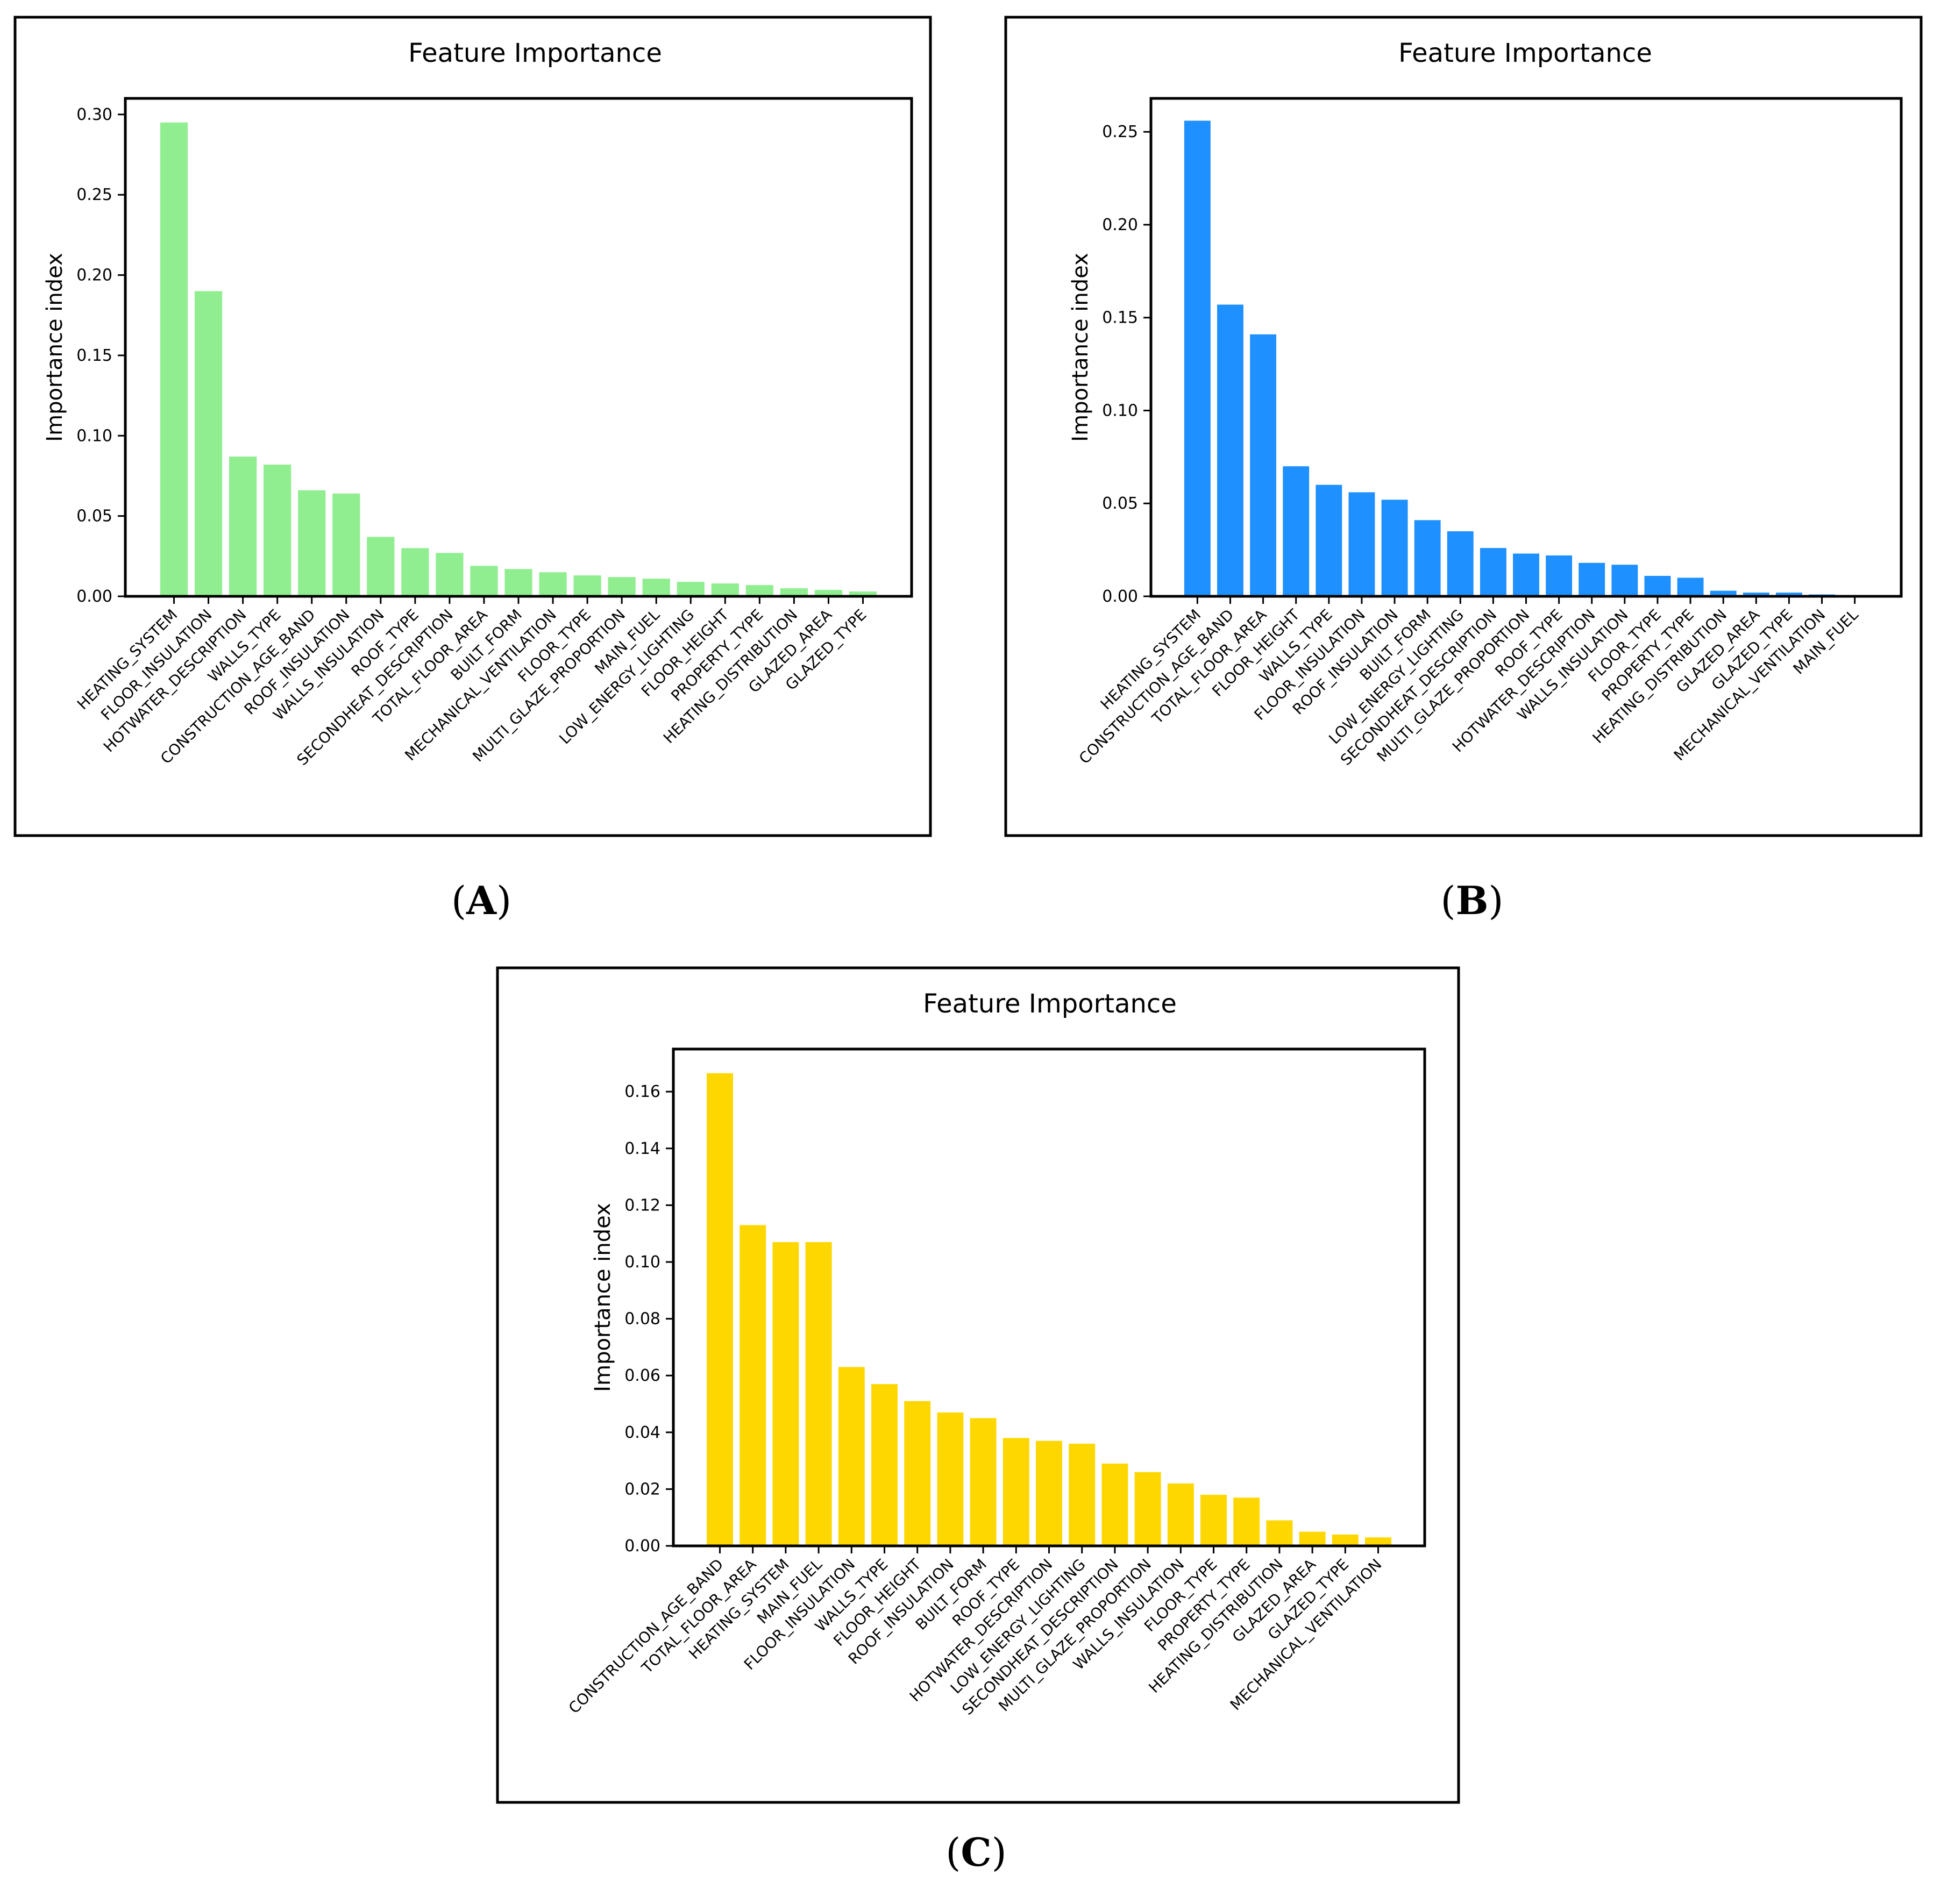 The width and height of the screenshot is (1948, 1904). I want to click on y-tick-label: 0.12, so click(642, 1205).